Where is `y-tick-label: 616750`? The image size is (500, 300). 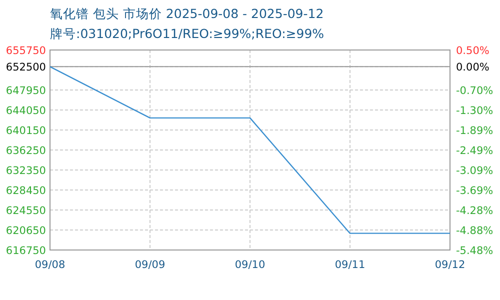 y-tick-label: 616750 is located at coordinates (26, 251).